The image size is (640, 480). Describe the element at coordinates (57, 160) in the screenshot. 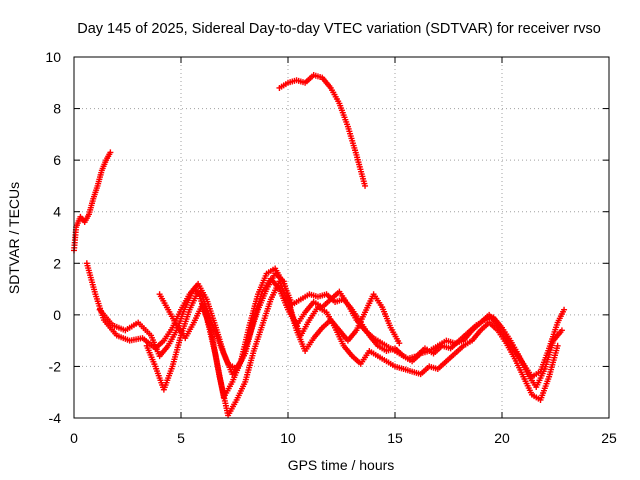

I see `y-tick-label: 6` at that location.